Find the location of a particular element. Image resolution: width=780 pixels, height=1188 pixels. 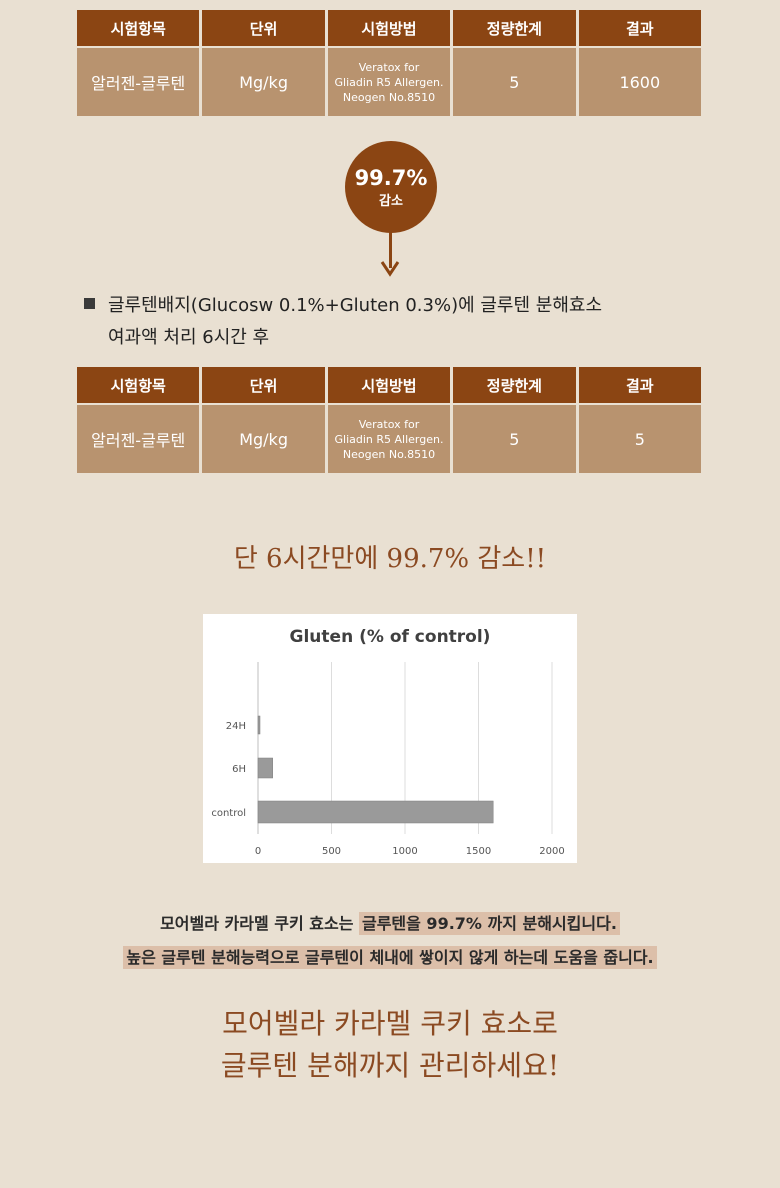

y-category-label: 24H is located at coordinates (236, 726).